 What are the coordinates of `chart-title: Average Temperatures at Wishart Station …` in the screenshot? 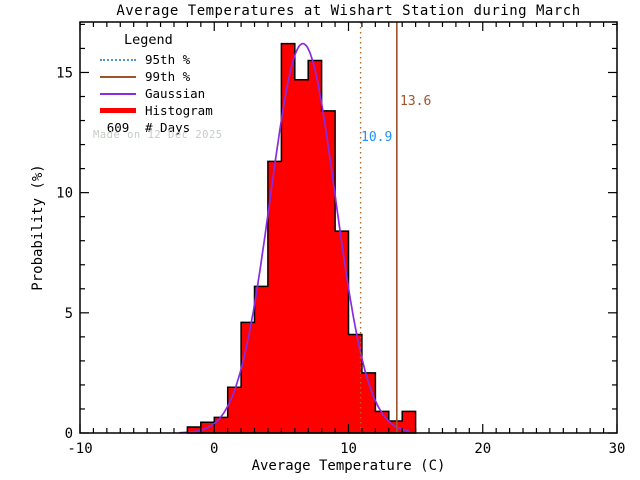 It's located at (348, 11).